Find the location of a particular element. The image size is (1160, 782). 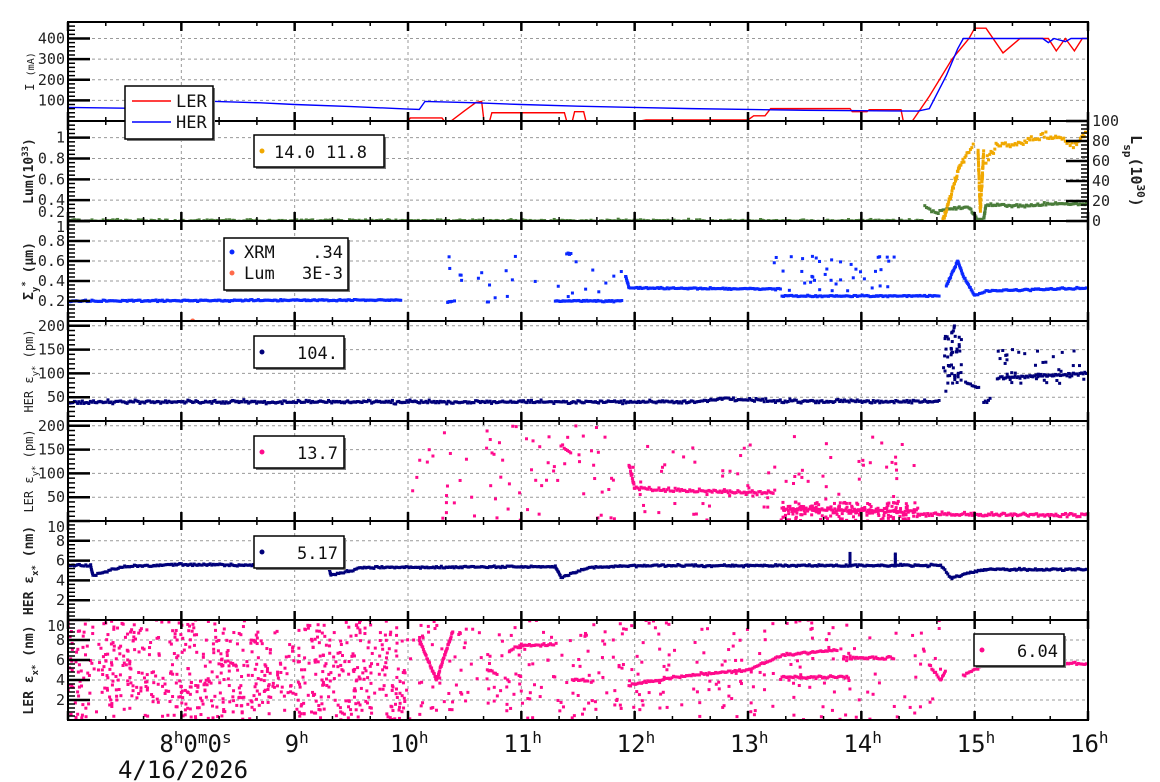

label-part: HER ε is located at coordinates (29, 394).